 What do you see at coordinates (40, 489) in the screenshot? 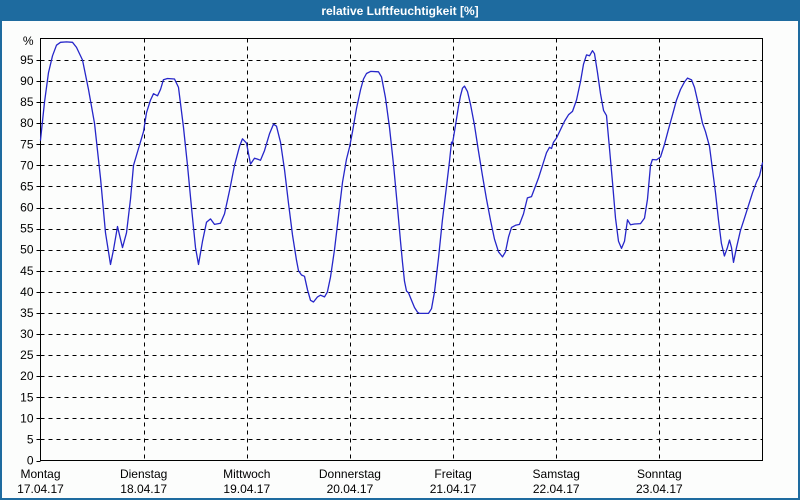
I see `svg-text: 17.04.17` at bounding box center [40, 489].